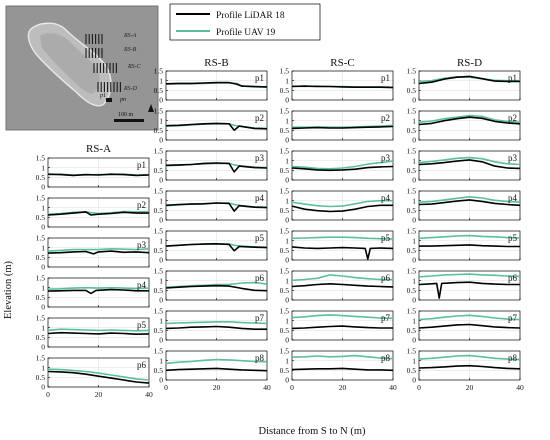 The width and height of the screenshot is (550, 440). Describe the element at coordinates (109, 100) in the screenshot. I see `map-marker-p1` at that location.